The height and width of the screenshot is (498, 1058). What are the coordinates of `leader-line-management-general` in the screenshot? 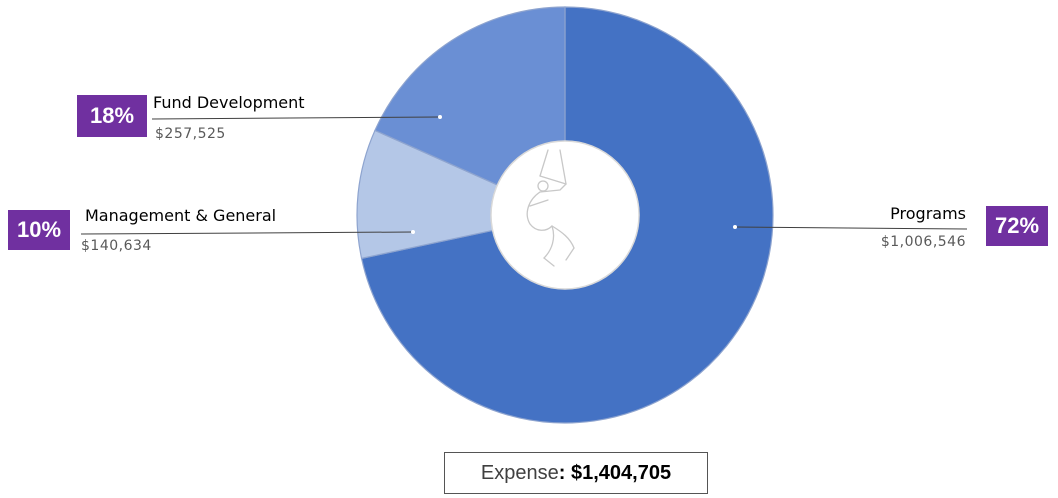 It's located at (247, 233).